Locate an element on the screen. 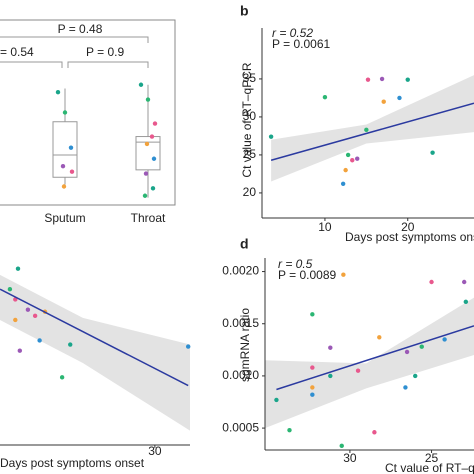 The width and height of the screenshot is (474, 474). y-tick-label: 0.0020 is located at coordinates (240, 271).